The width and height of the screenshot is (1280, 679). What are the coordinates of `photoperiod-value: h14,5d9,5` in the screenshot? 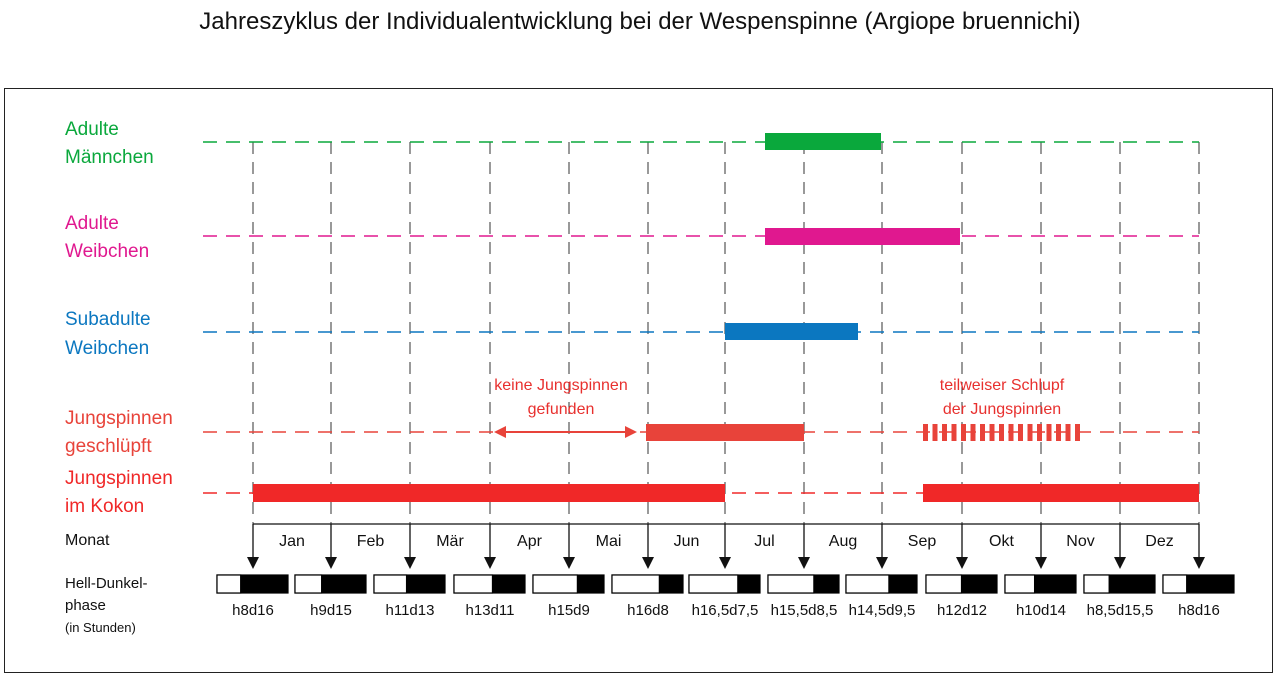 It's located at (882, 610).